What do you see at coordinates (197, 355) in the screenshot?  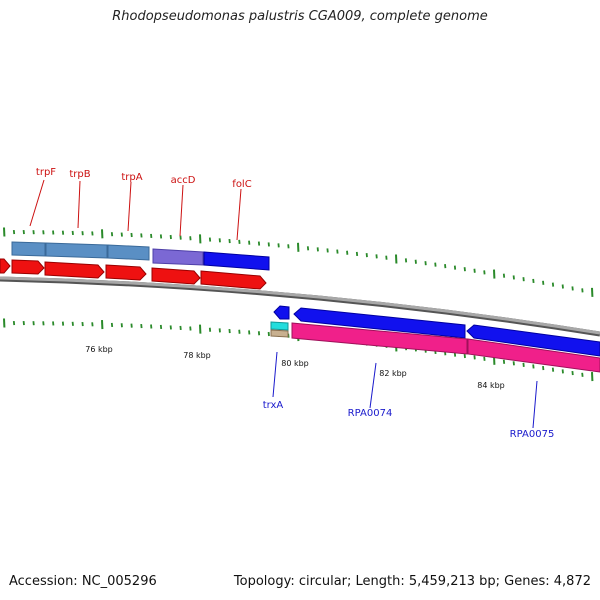 I see `scale-label-78kbp: 78 kbp` at bounding box center [197, 355].